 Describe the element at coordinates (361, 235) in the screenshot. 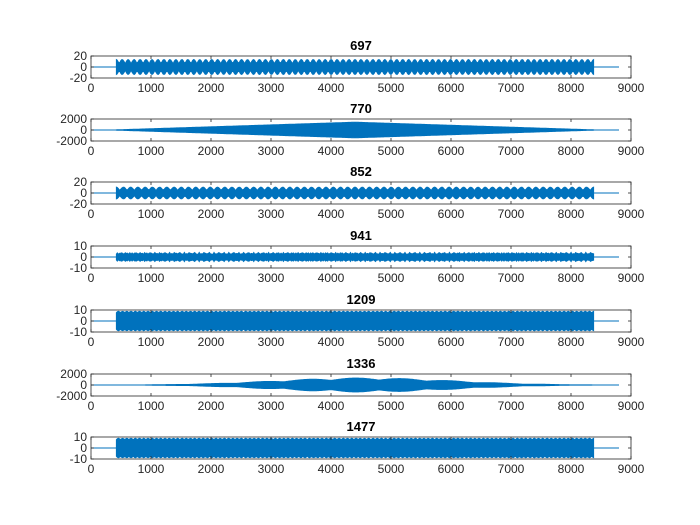

I see `subplot-title: 941` at that location.